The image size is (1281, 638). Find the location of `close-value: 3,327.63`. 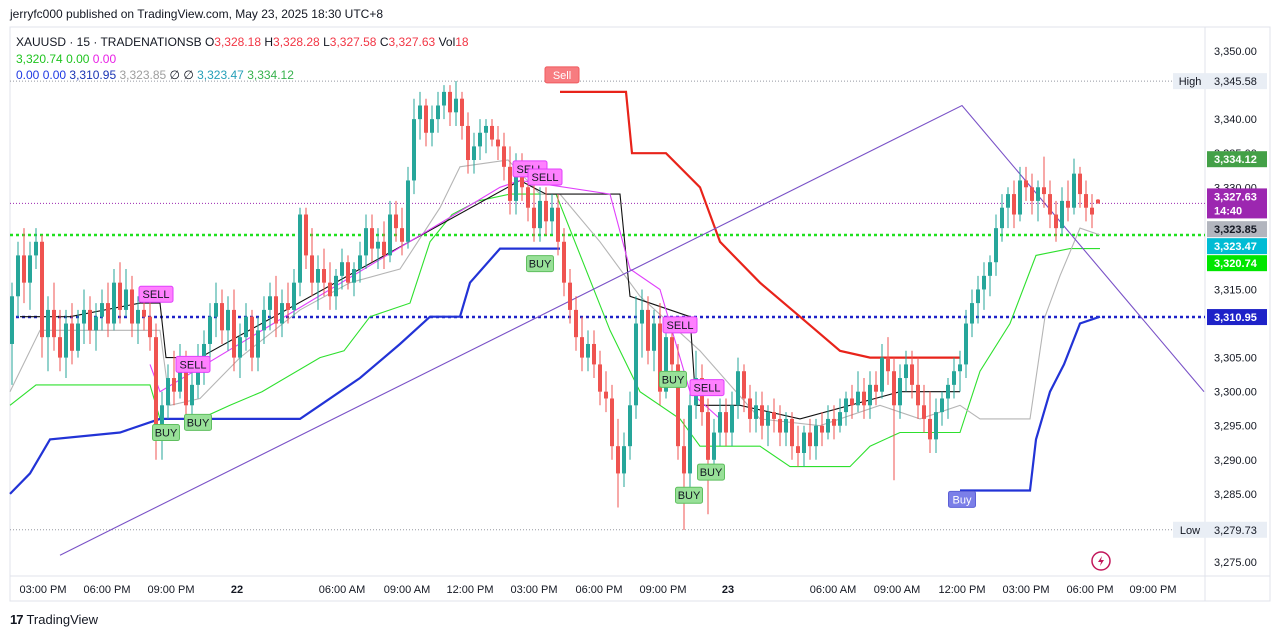

close-value: 3,327.63 is located at coordinates (412, 42).